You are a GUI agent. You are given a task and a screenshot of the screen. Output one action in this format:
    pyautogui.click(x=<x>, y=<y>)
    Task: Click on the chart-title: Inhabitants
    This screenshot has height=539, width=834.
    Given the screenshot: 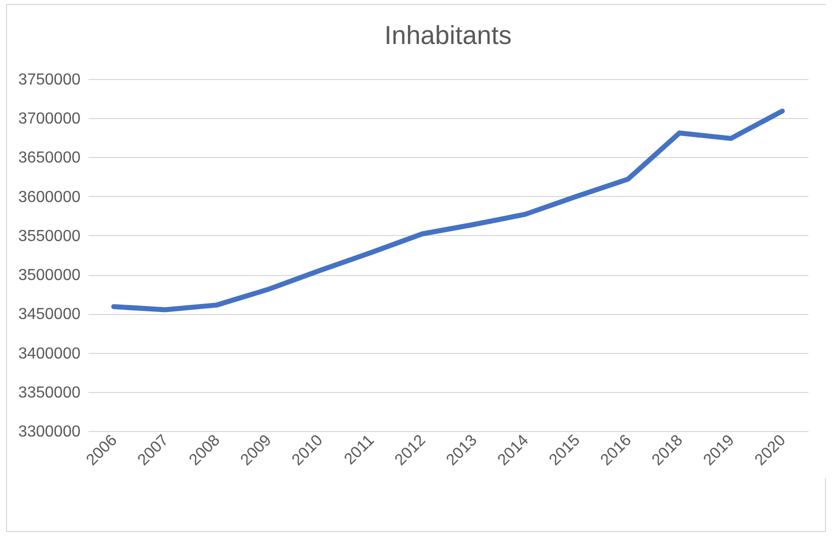 What is the action you would take?
    pyautogui.click(x=448, y=35)
    